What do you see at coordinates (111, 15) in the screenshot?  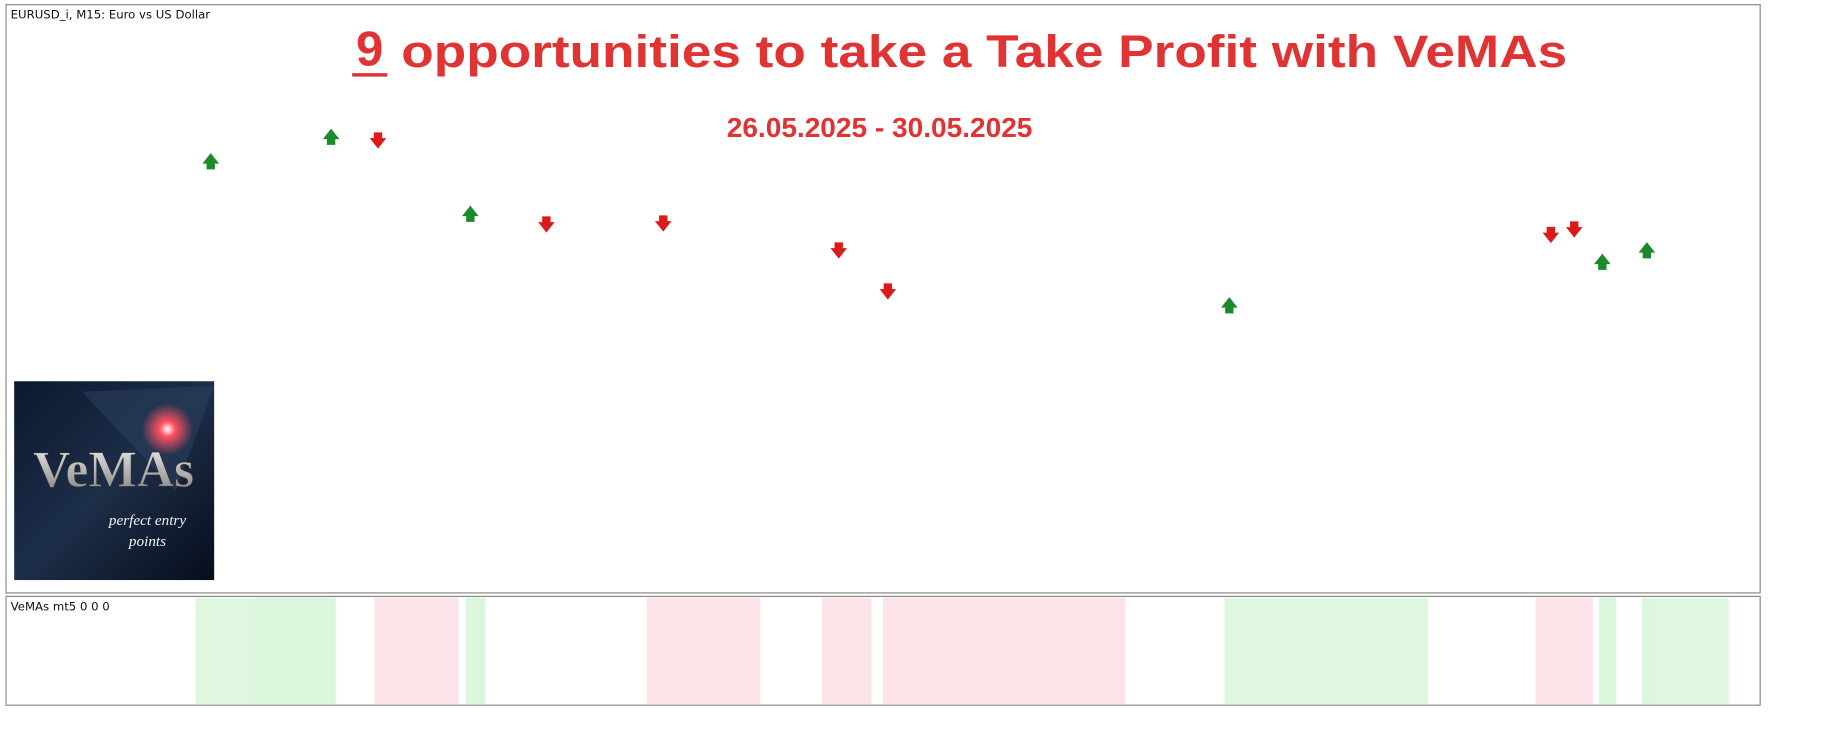 I see `symbol-label: EURUSD_i, M15: Euro vs US Dollar` at bounding box center [111, 15].